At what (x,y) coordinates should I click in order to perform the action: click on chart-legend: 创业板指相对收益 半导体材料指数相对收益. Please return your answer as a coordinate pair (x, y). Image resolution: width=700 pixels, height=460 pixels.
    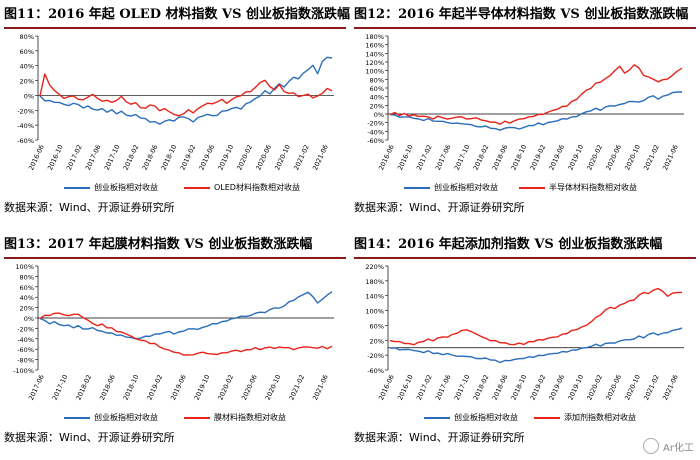
    Looking at the image, I should click on (525, 189).